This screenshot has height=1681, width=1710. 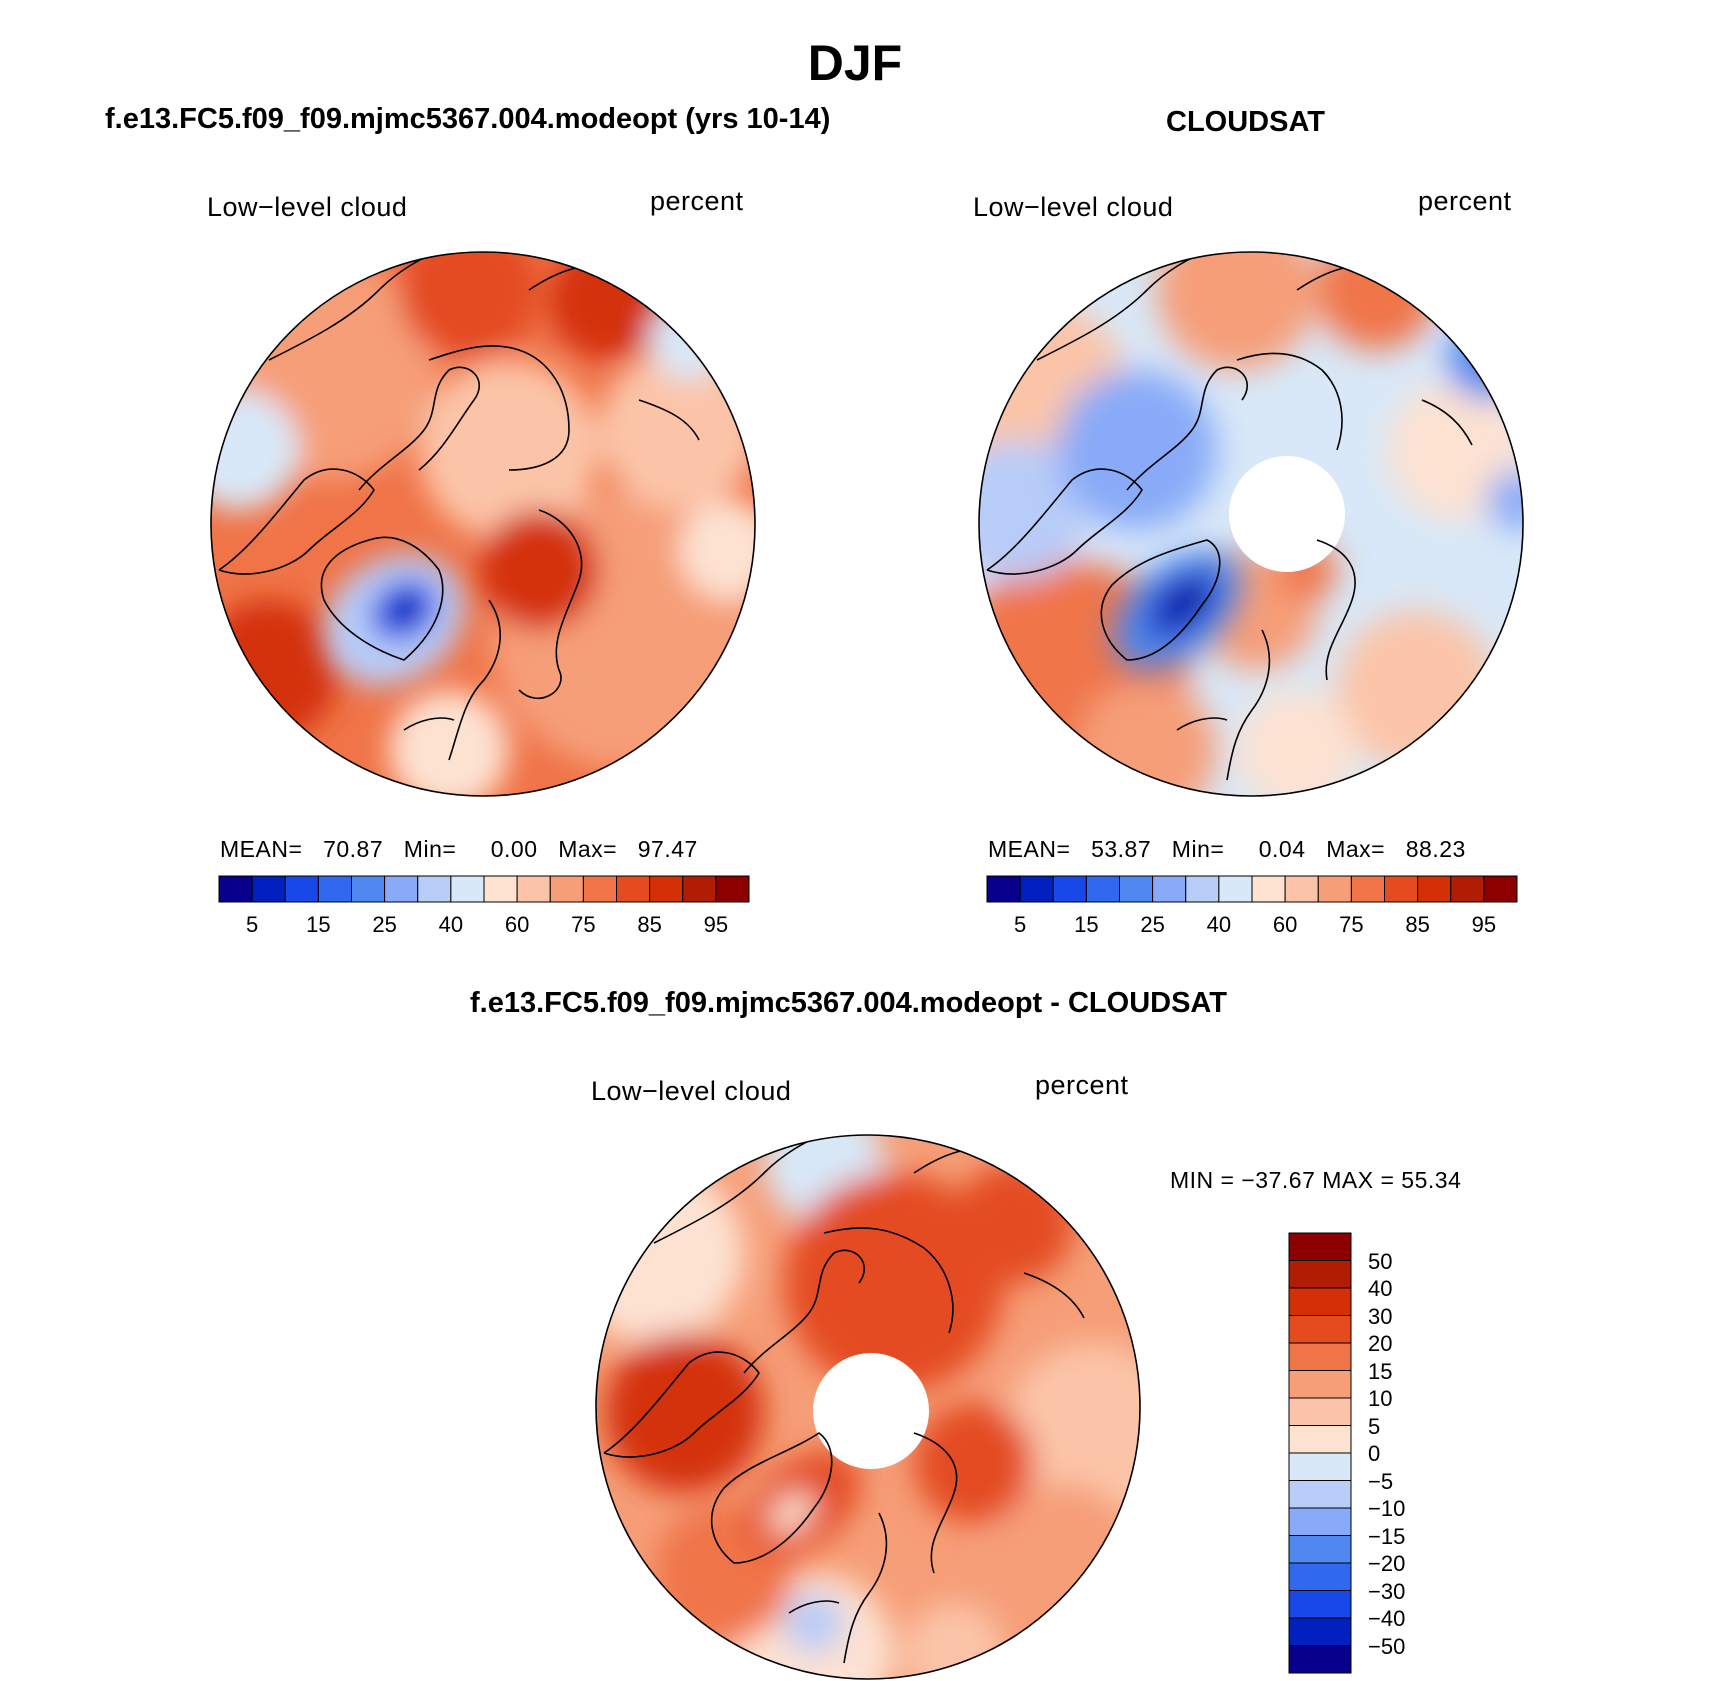 What do you see at coordinates (1484, 924) in the screenshot?
I see `obs-colorbar-tick: 95` at bounding box center [1484, 924].